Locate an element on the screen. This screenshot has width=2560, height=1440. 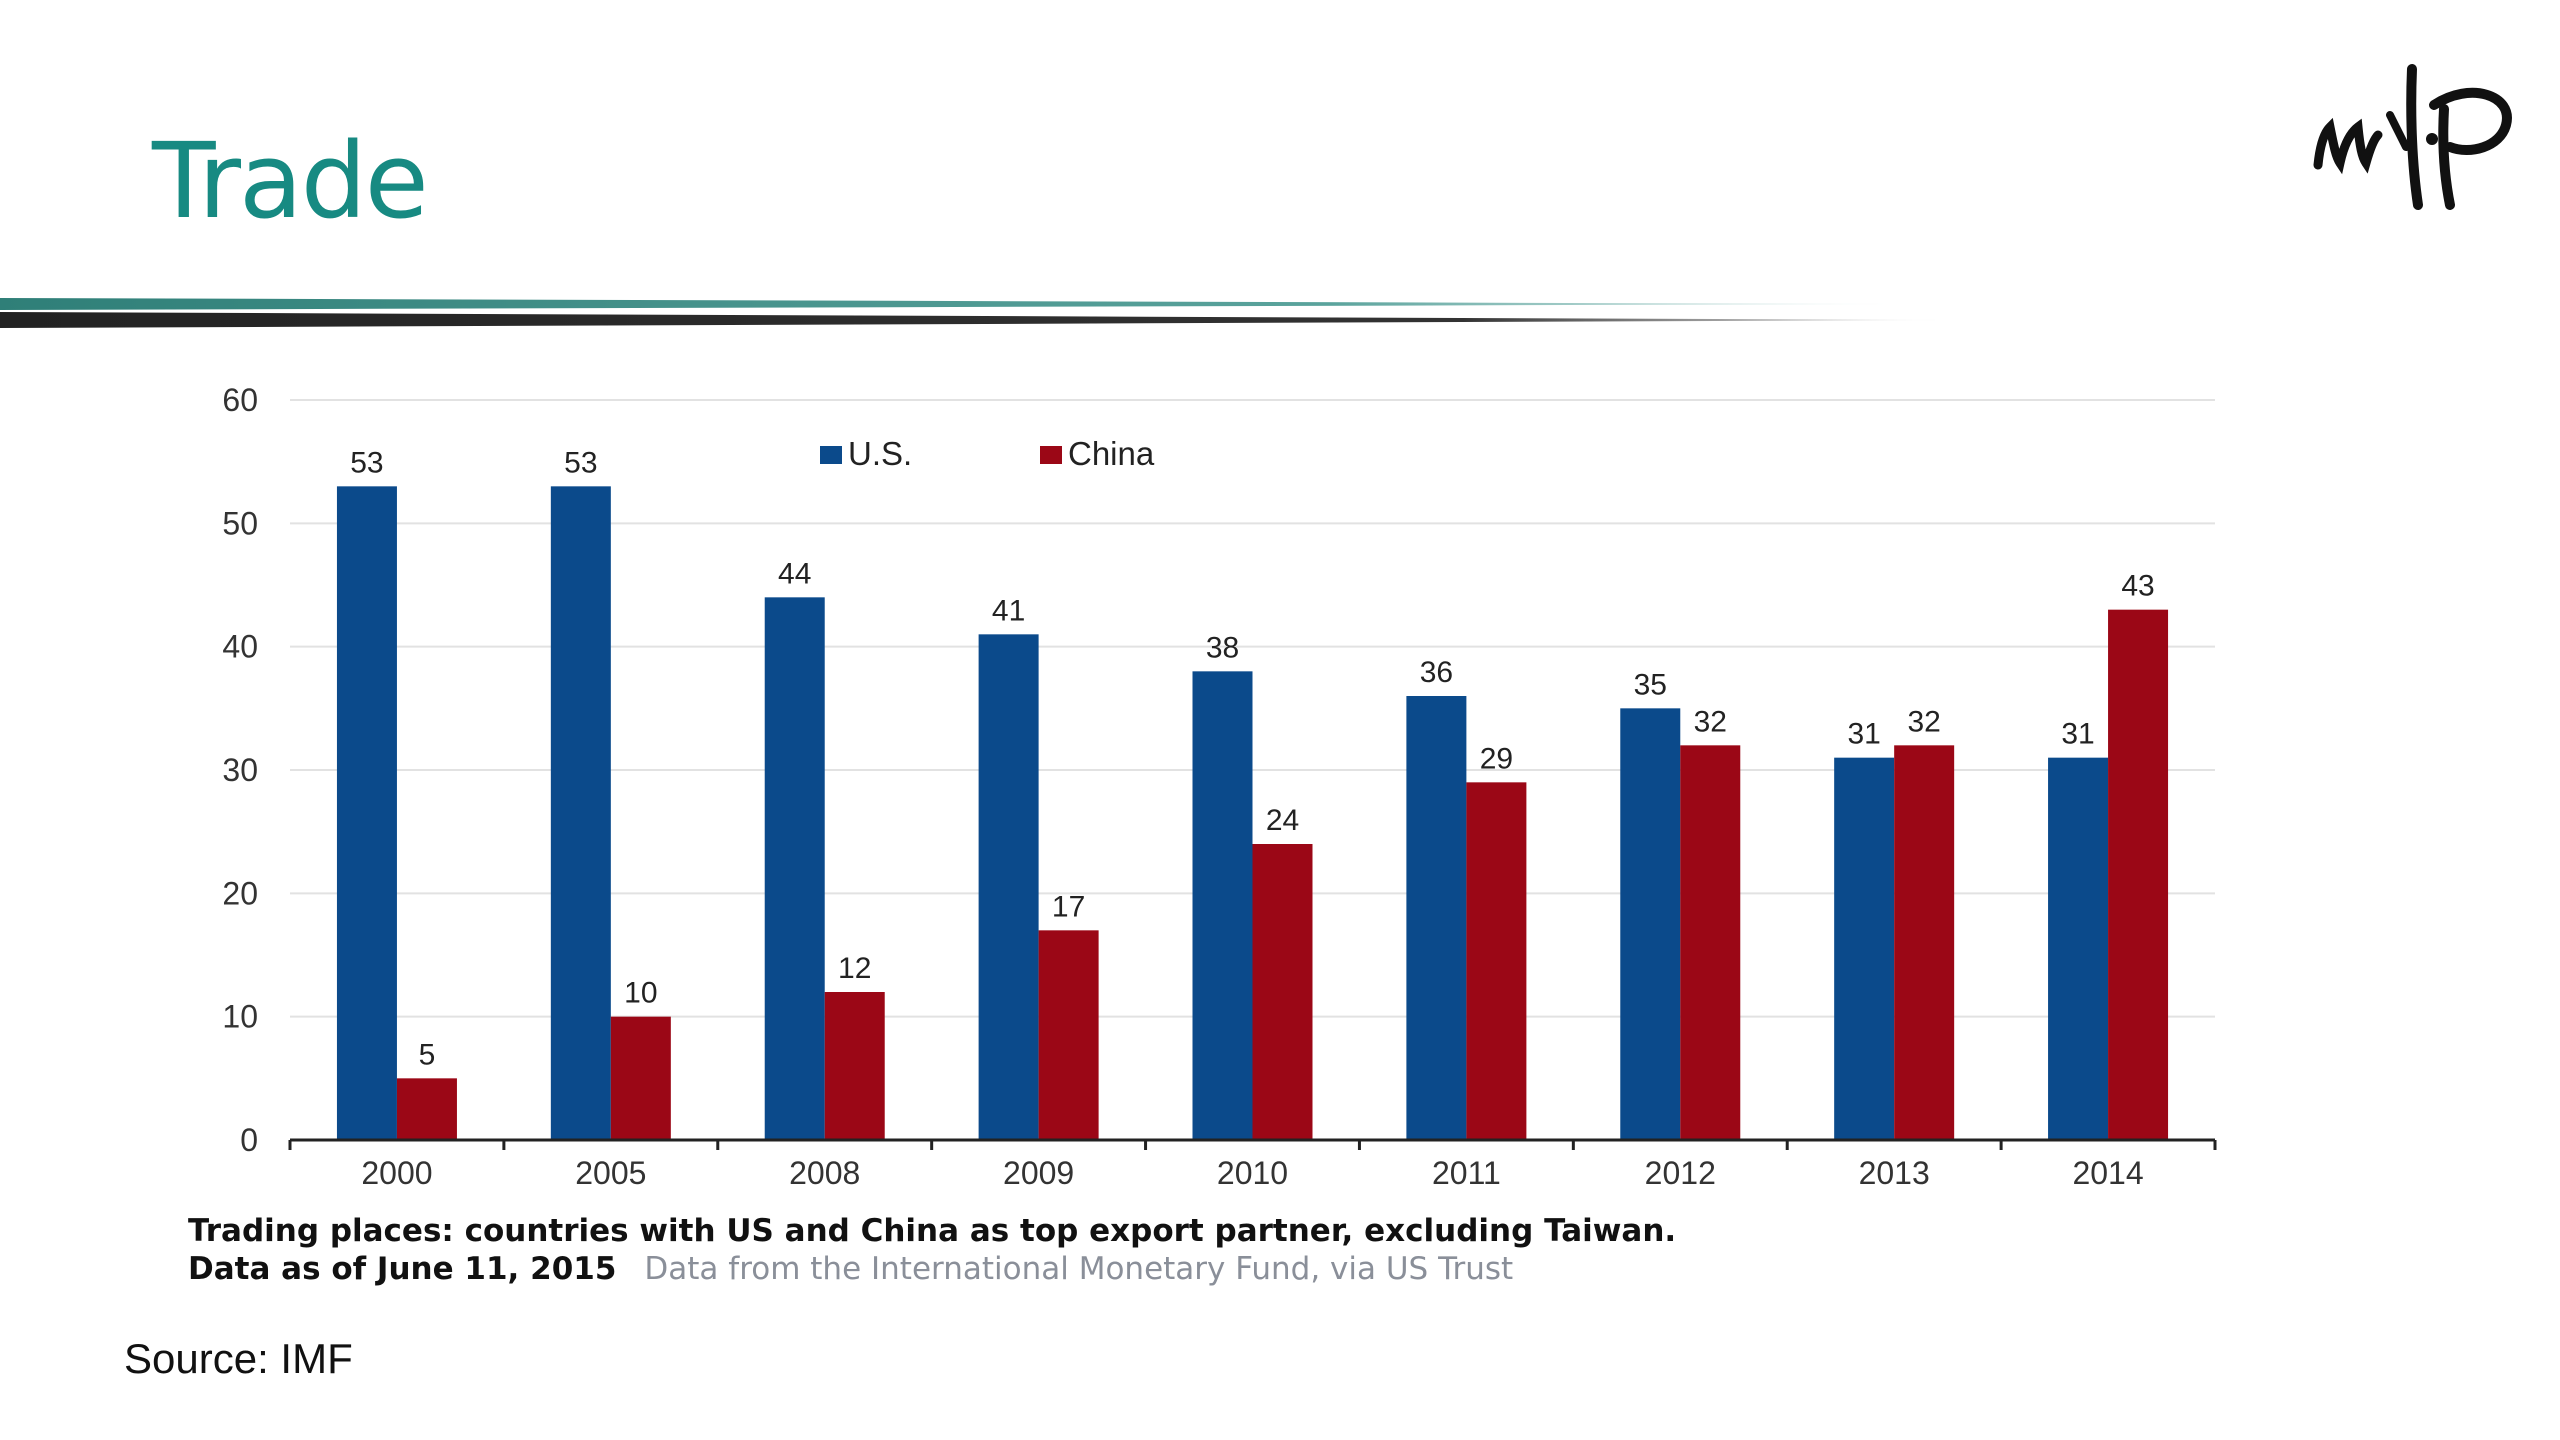
x-tick-label: 2005 is located at coordinates (610, 1173).